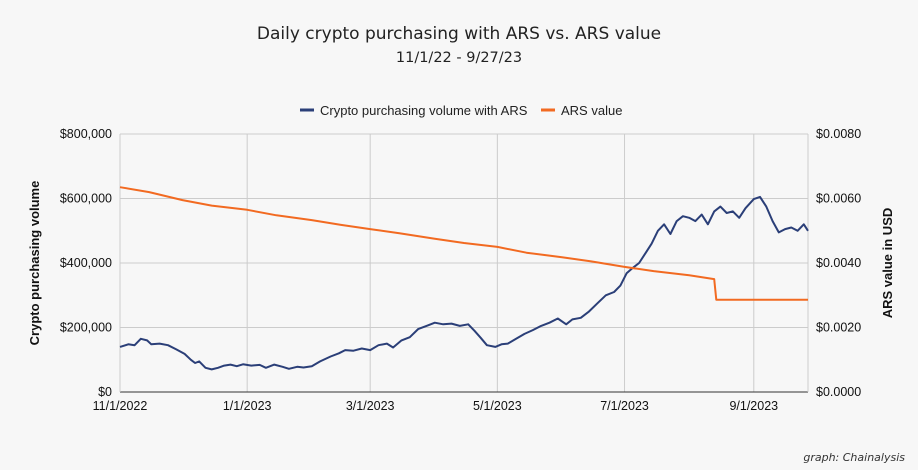  I want to click on y-right-tick-label: $0.0020, so click(838, 328).